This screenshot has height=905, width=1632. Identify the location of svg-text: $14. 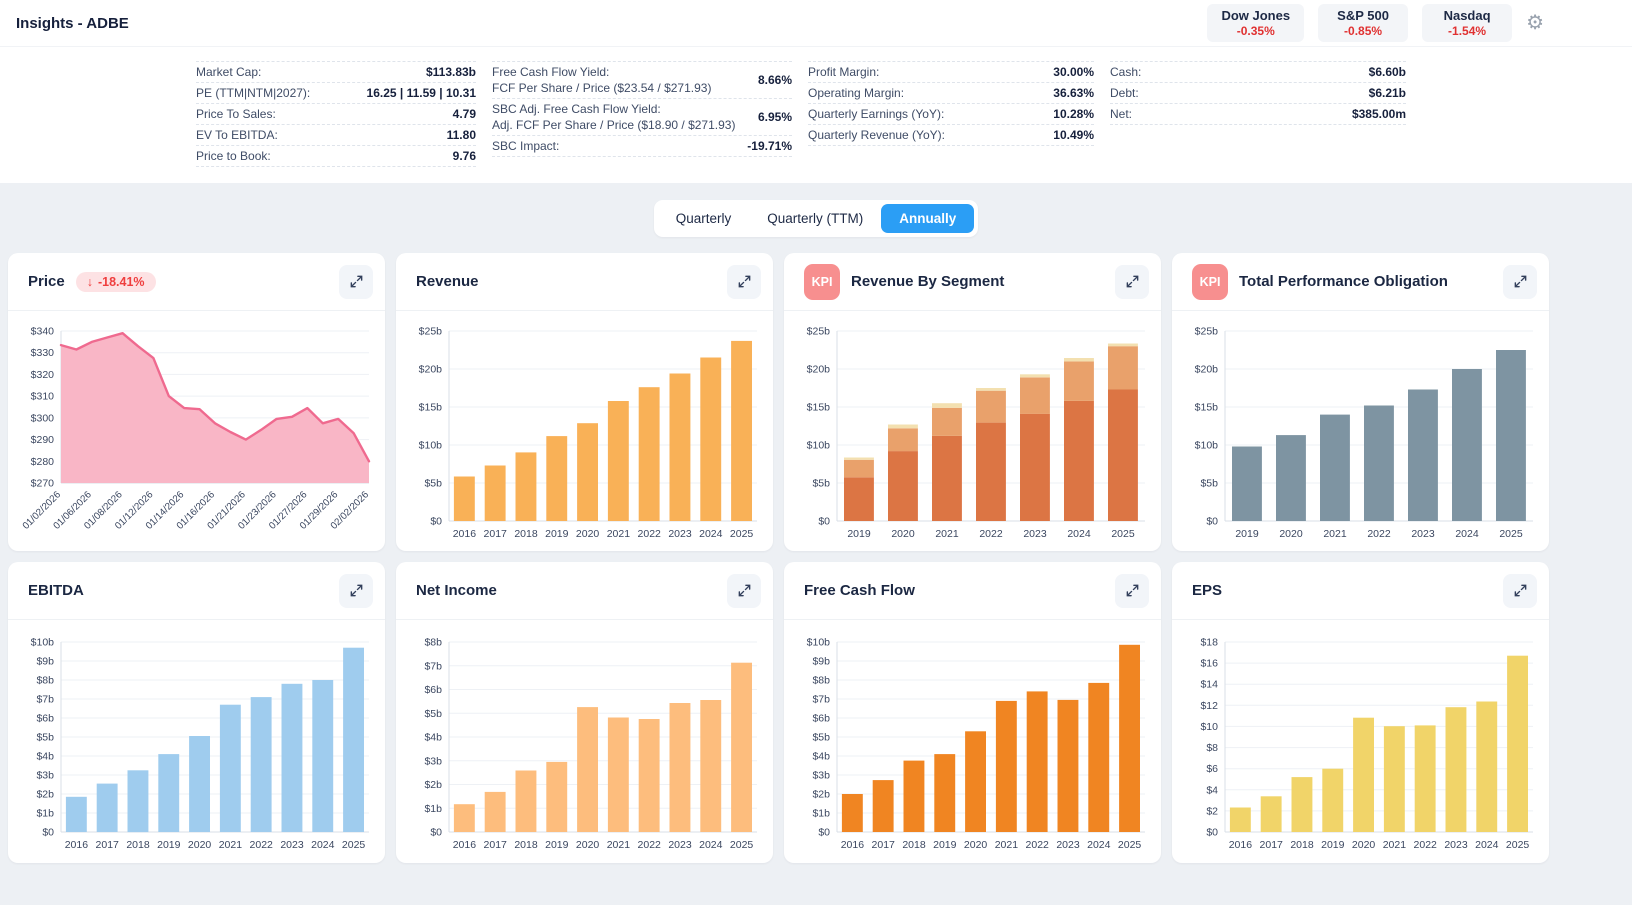
(1209, 685).